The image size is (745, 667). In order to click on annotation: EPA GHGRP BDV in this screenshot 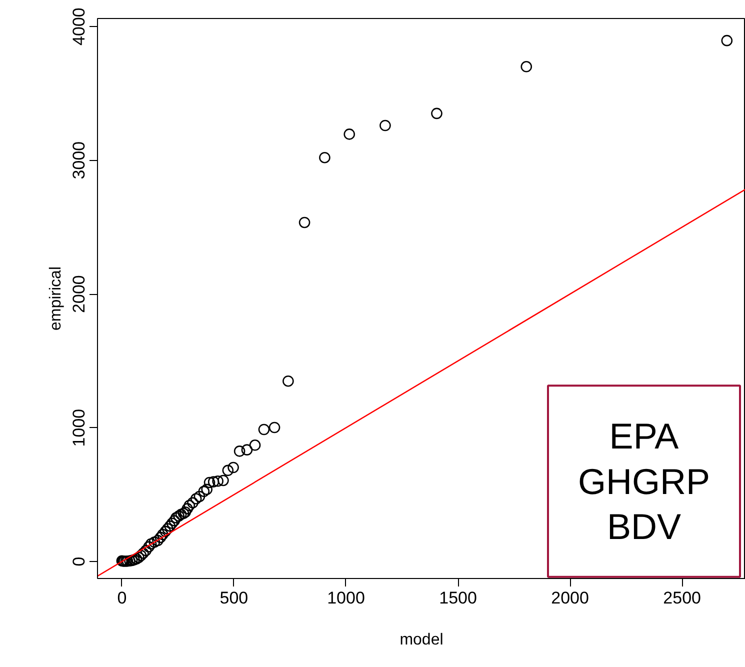, I will do `click(644, 481)`.